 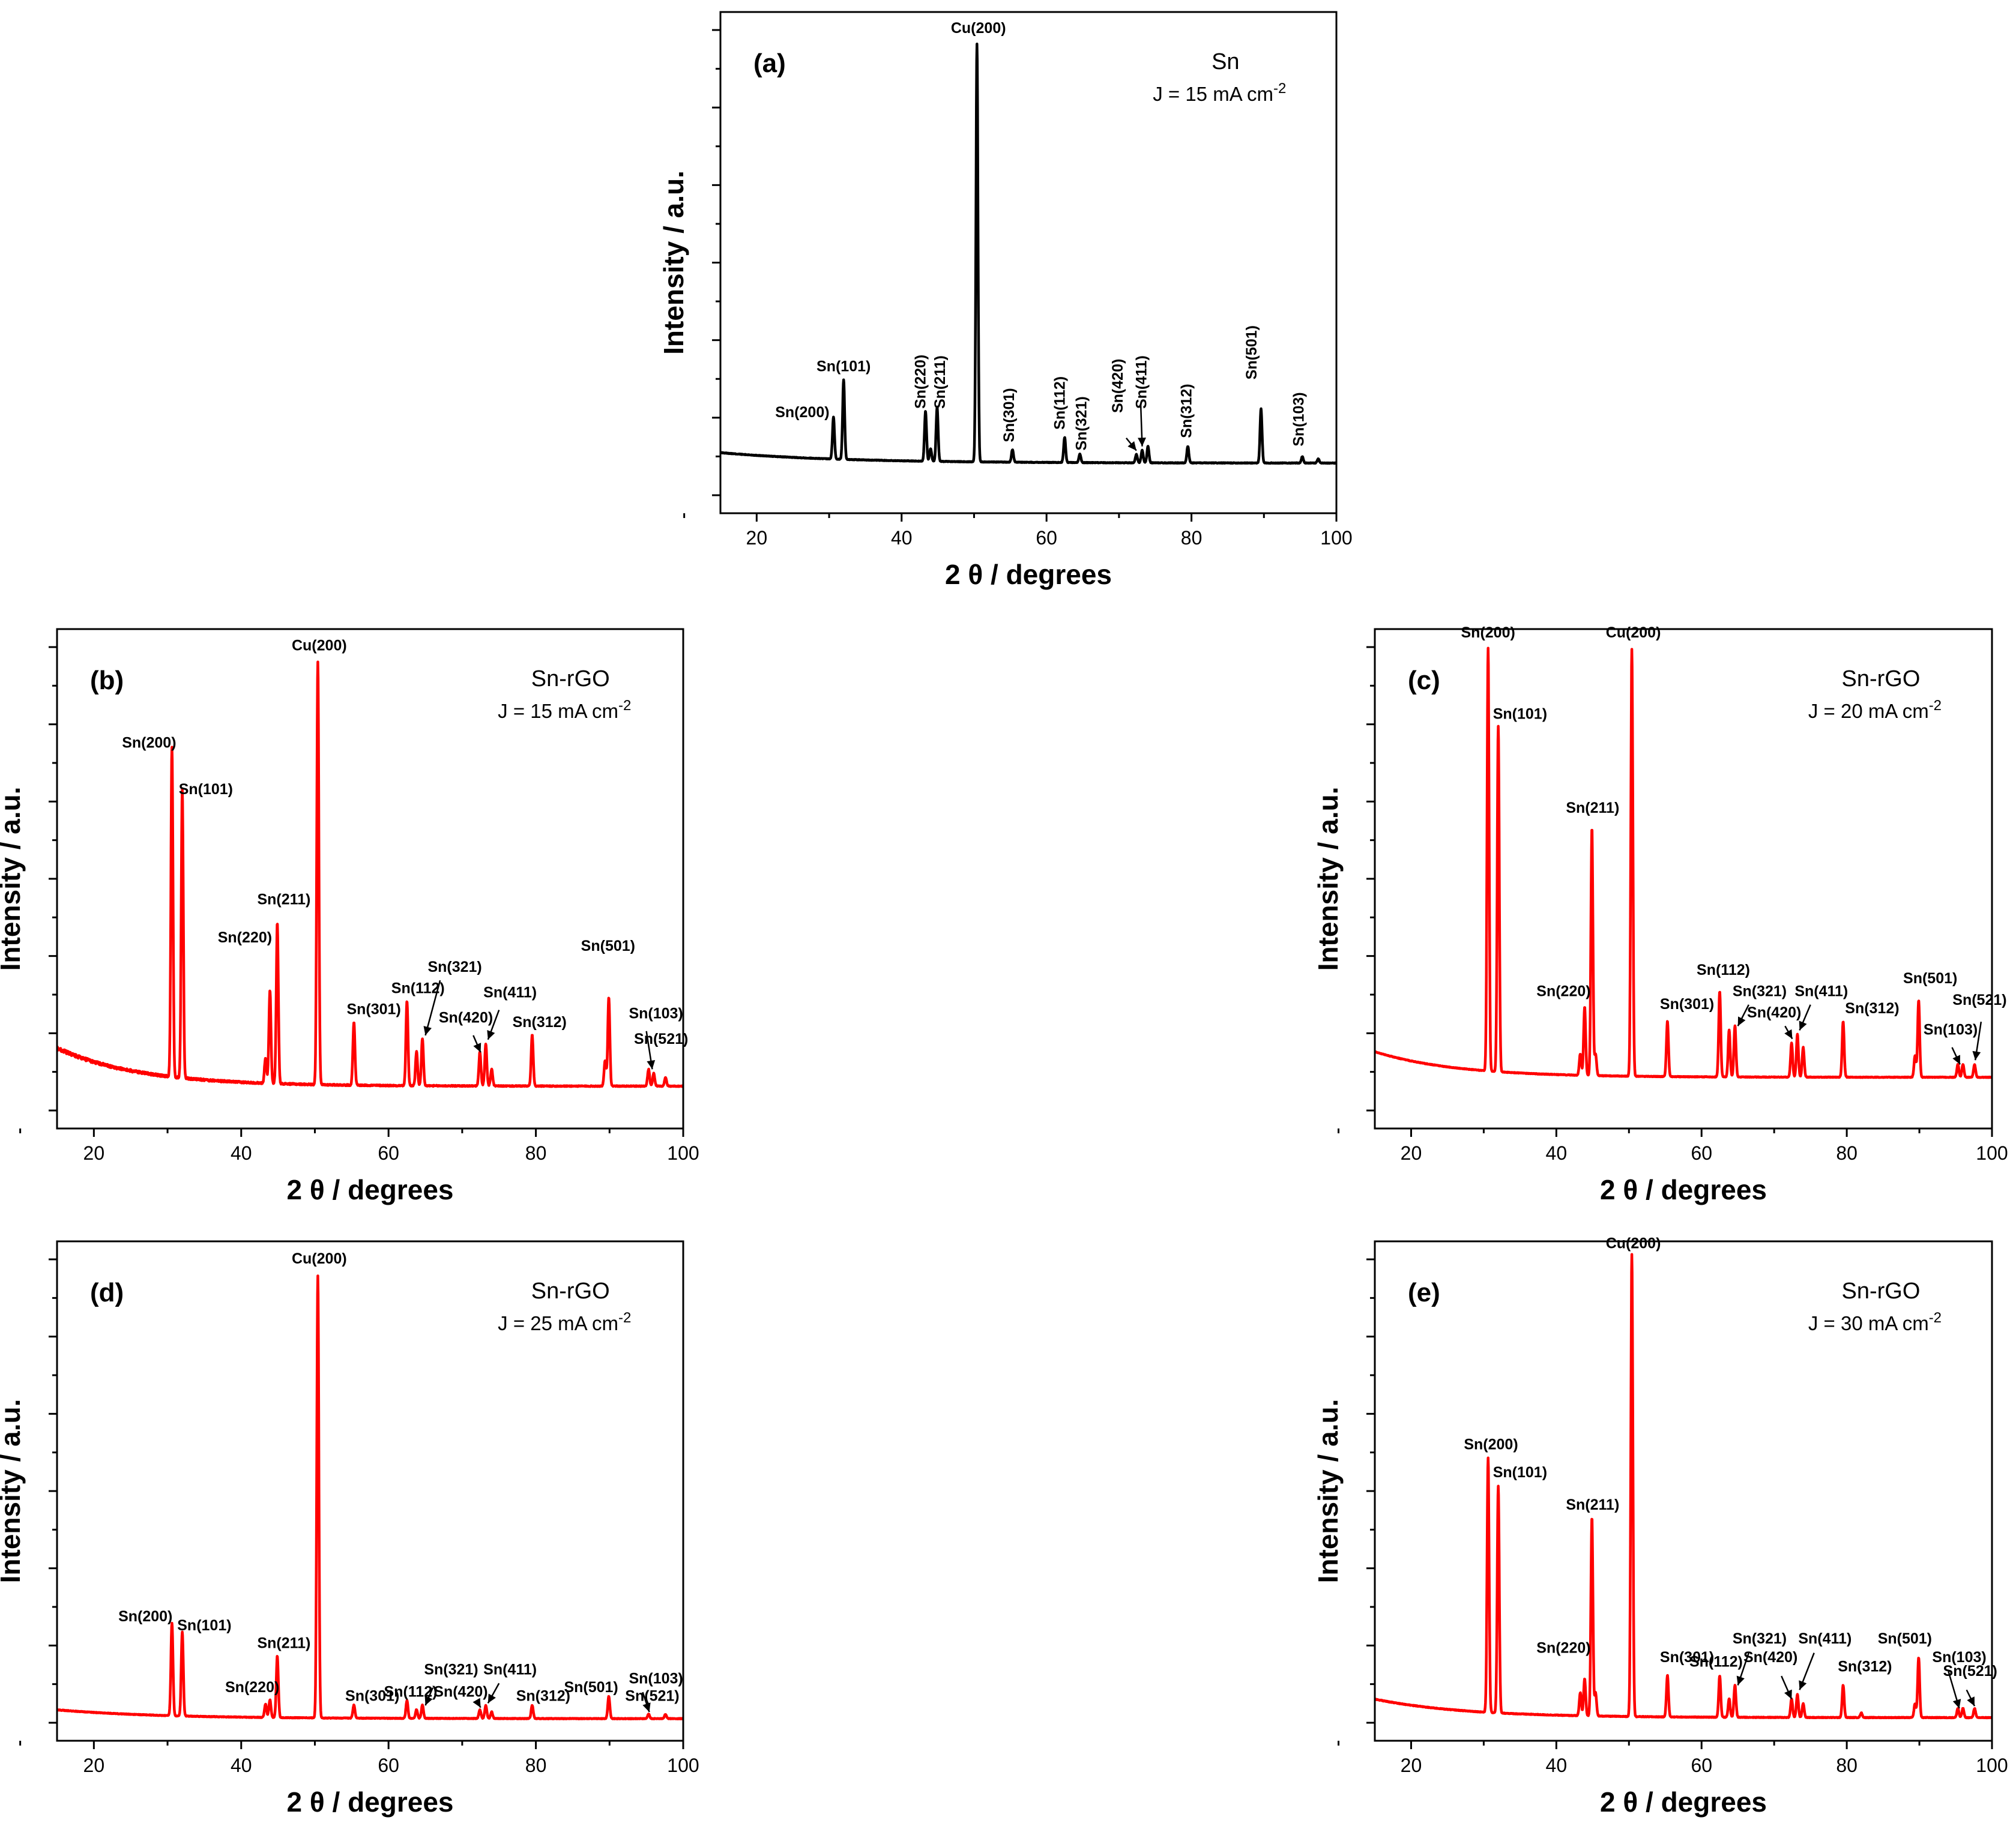 I want to click on panel-label: (e), so click(x=1424, y=1293).